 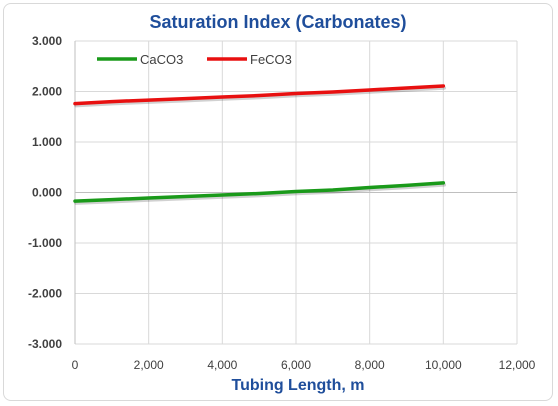 I want to click on y-tick-label: 3.000, so click(x=47, y=41).